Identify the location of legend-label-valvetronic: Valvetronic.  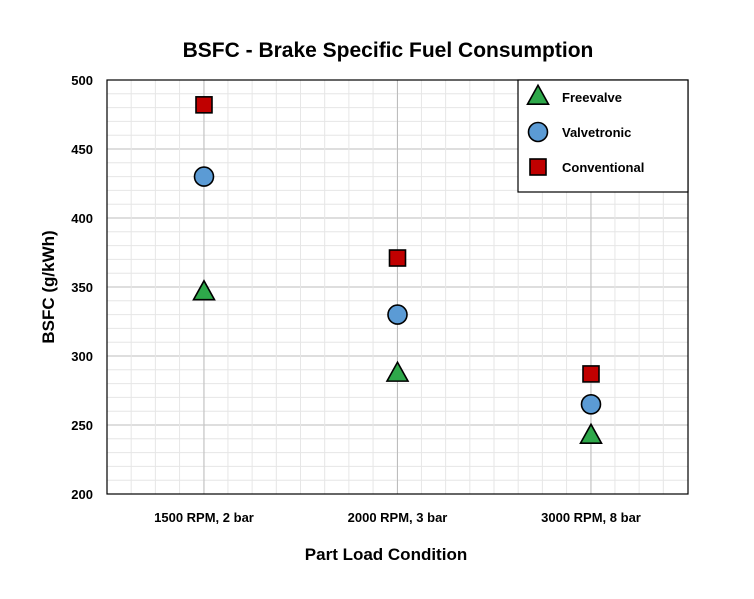
(596, 132).